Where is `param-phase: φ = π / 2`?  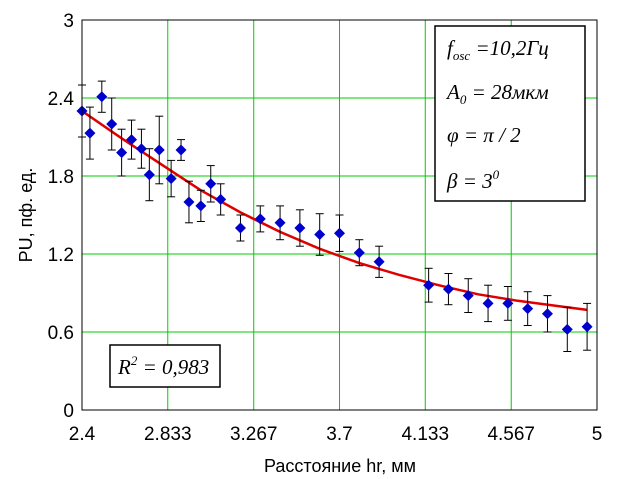
param-phase: φ = π / 2 is located at coordinates (484, 135).